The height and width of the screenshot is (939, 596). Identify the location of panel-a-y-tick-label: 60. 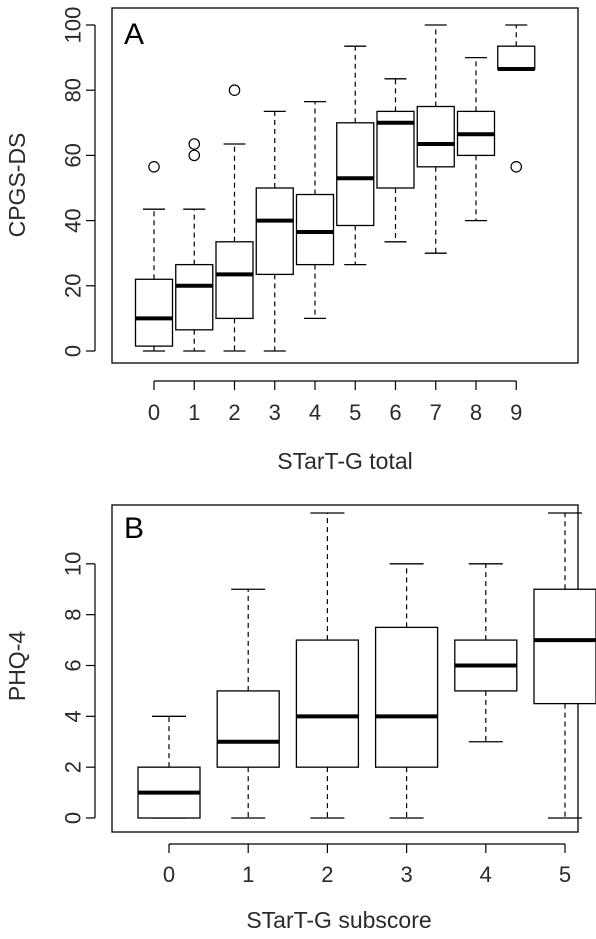
(73, 155).